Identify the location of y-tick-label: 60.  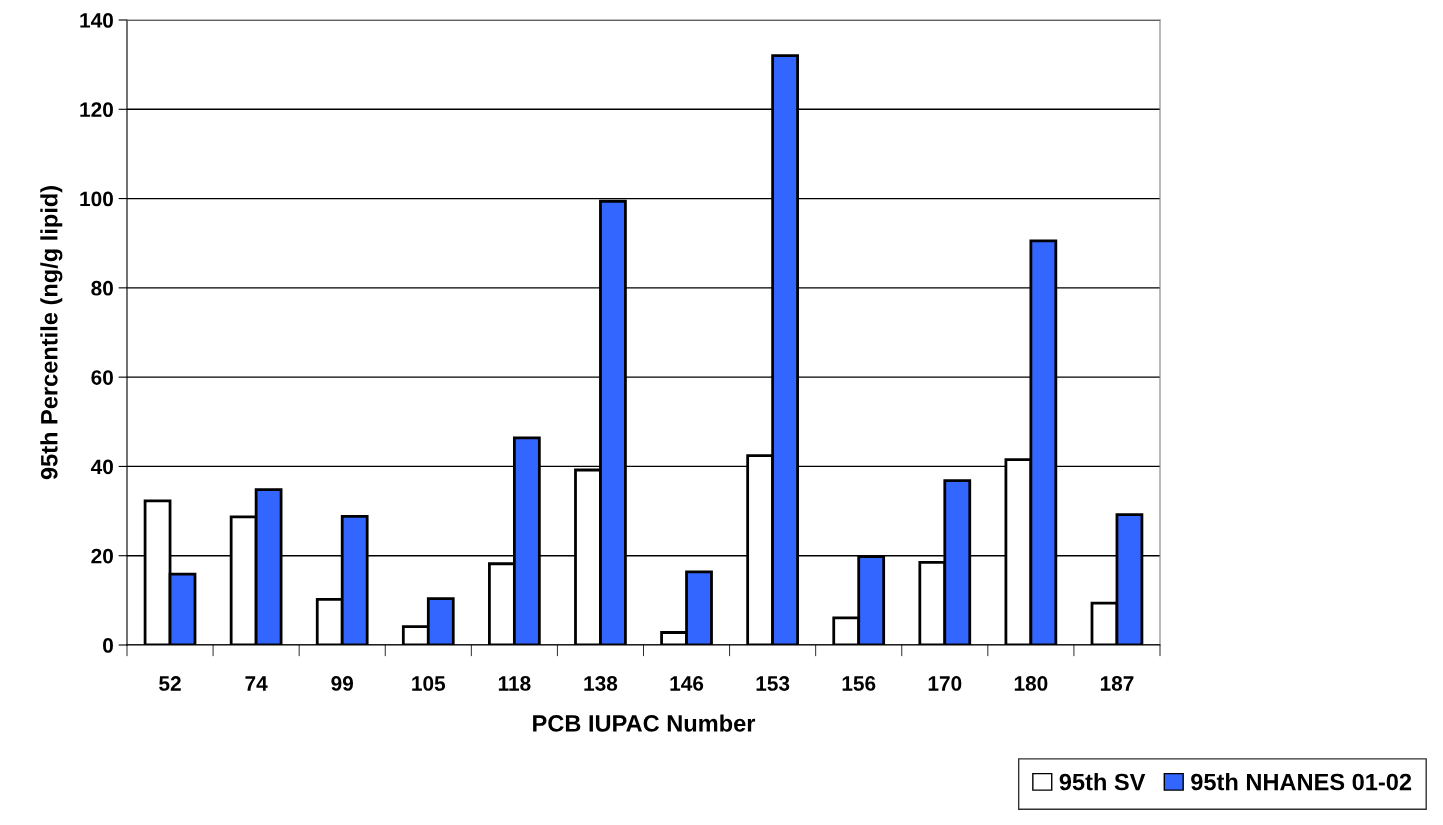
(102, 377).